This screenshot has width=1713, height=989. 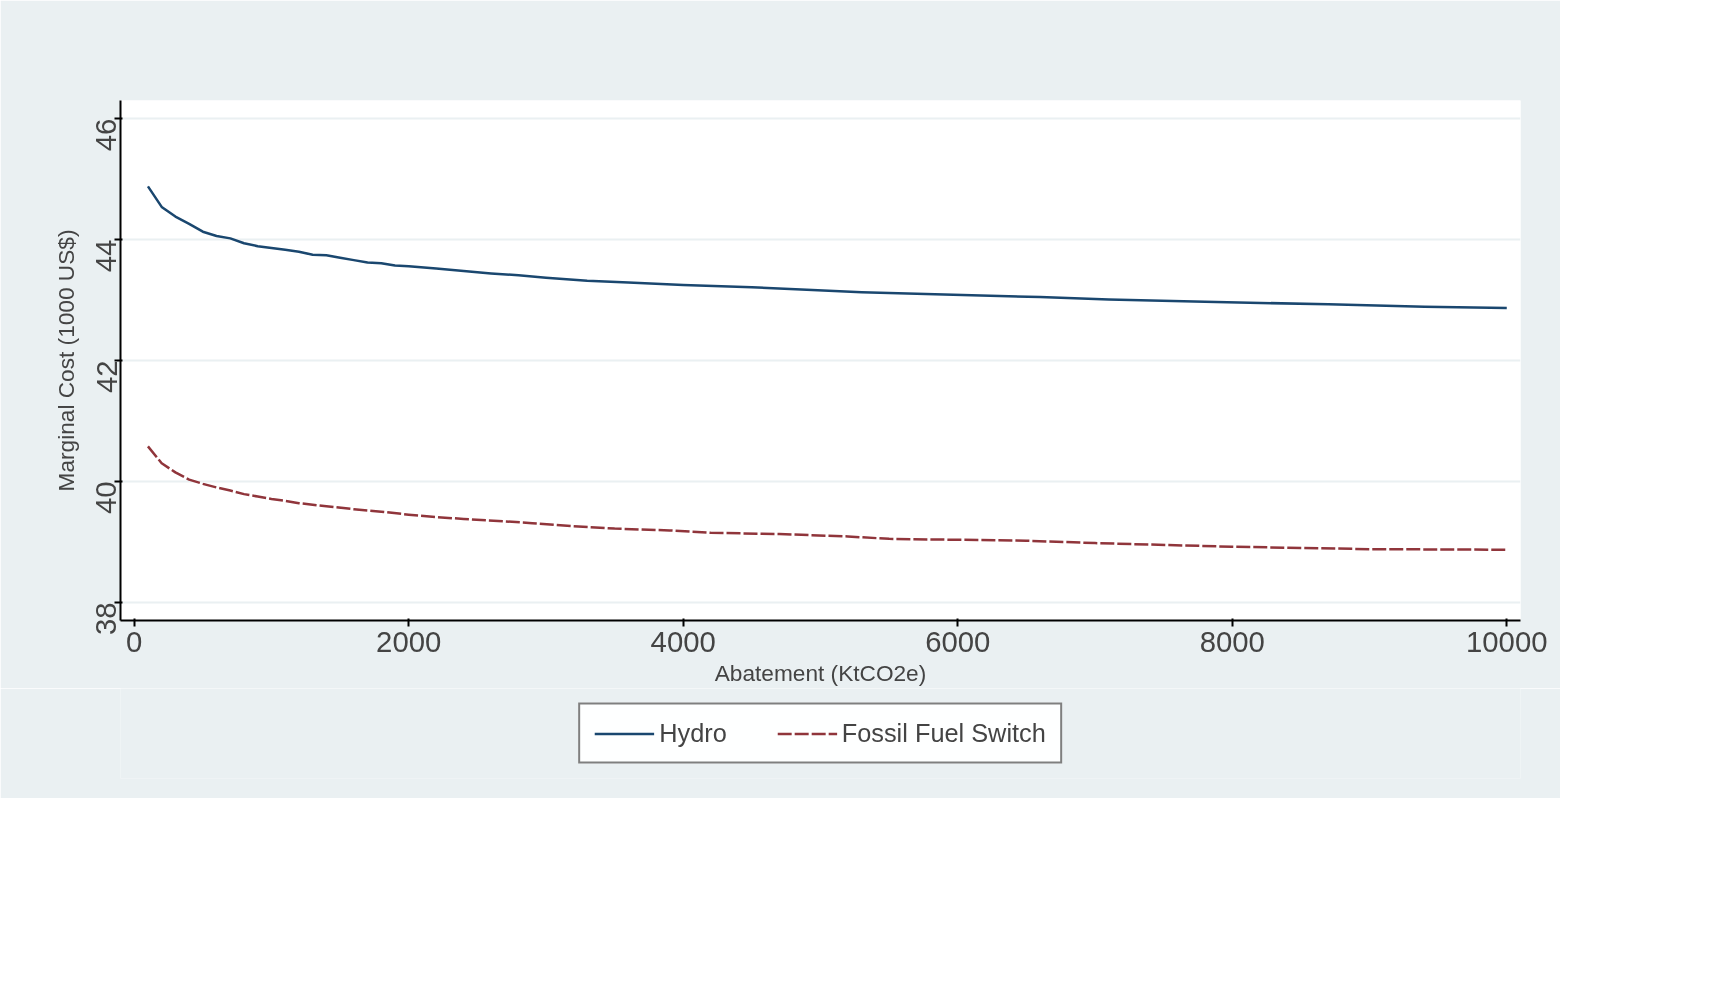 What do you see at coordinates (820, 672) in the screenshot?
I see `x-axis-title: Abatement (KtCO2e)` at bounding box center [820, 672].